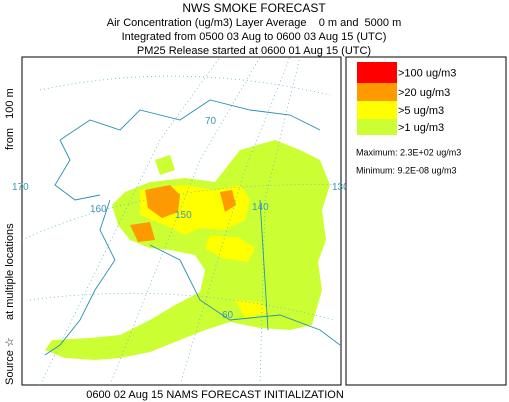 This screenshot has width=509, height=402. Describe the element at coordinates (20, 187) in the screenshot. I see `grid-label: 170` at that location.